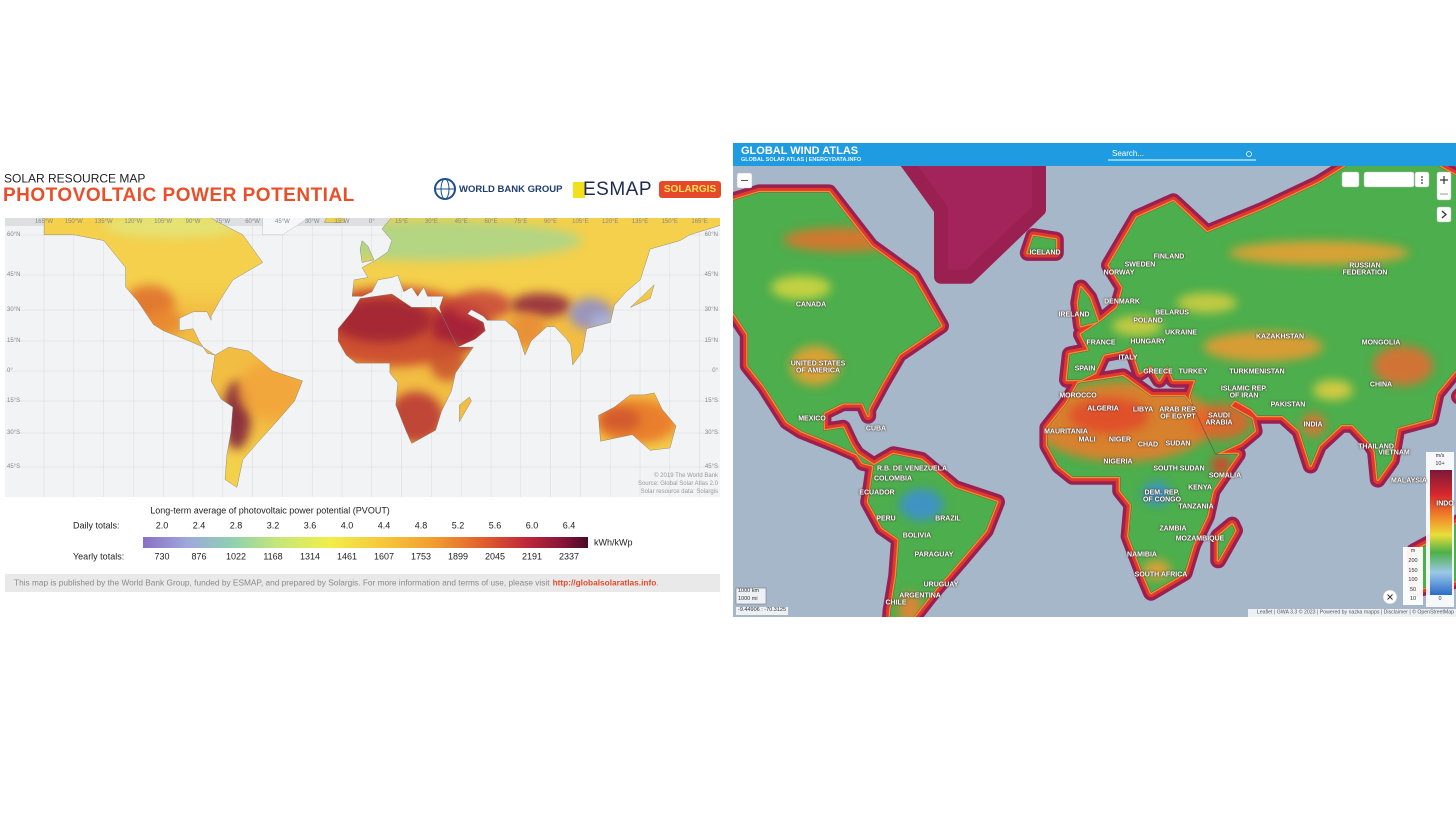 This screenshot has height=819, width=1456. I want to click on longitude-label: 150°W, so click(73, 221).